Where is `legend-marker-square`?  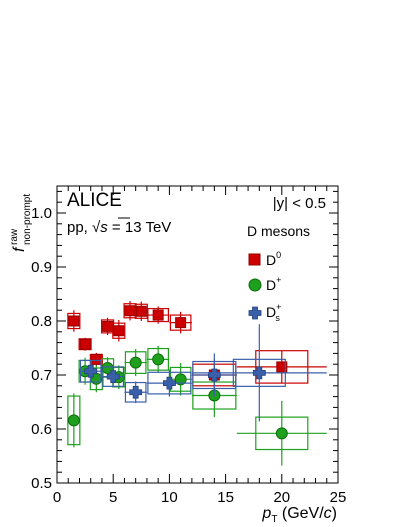 legend-marker-square is located at coordinates (254, 259).